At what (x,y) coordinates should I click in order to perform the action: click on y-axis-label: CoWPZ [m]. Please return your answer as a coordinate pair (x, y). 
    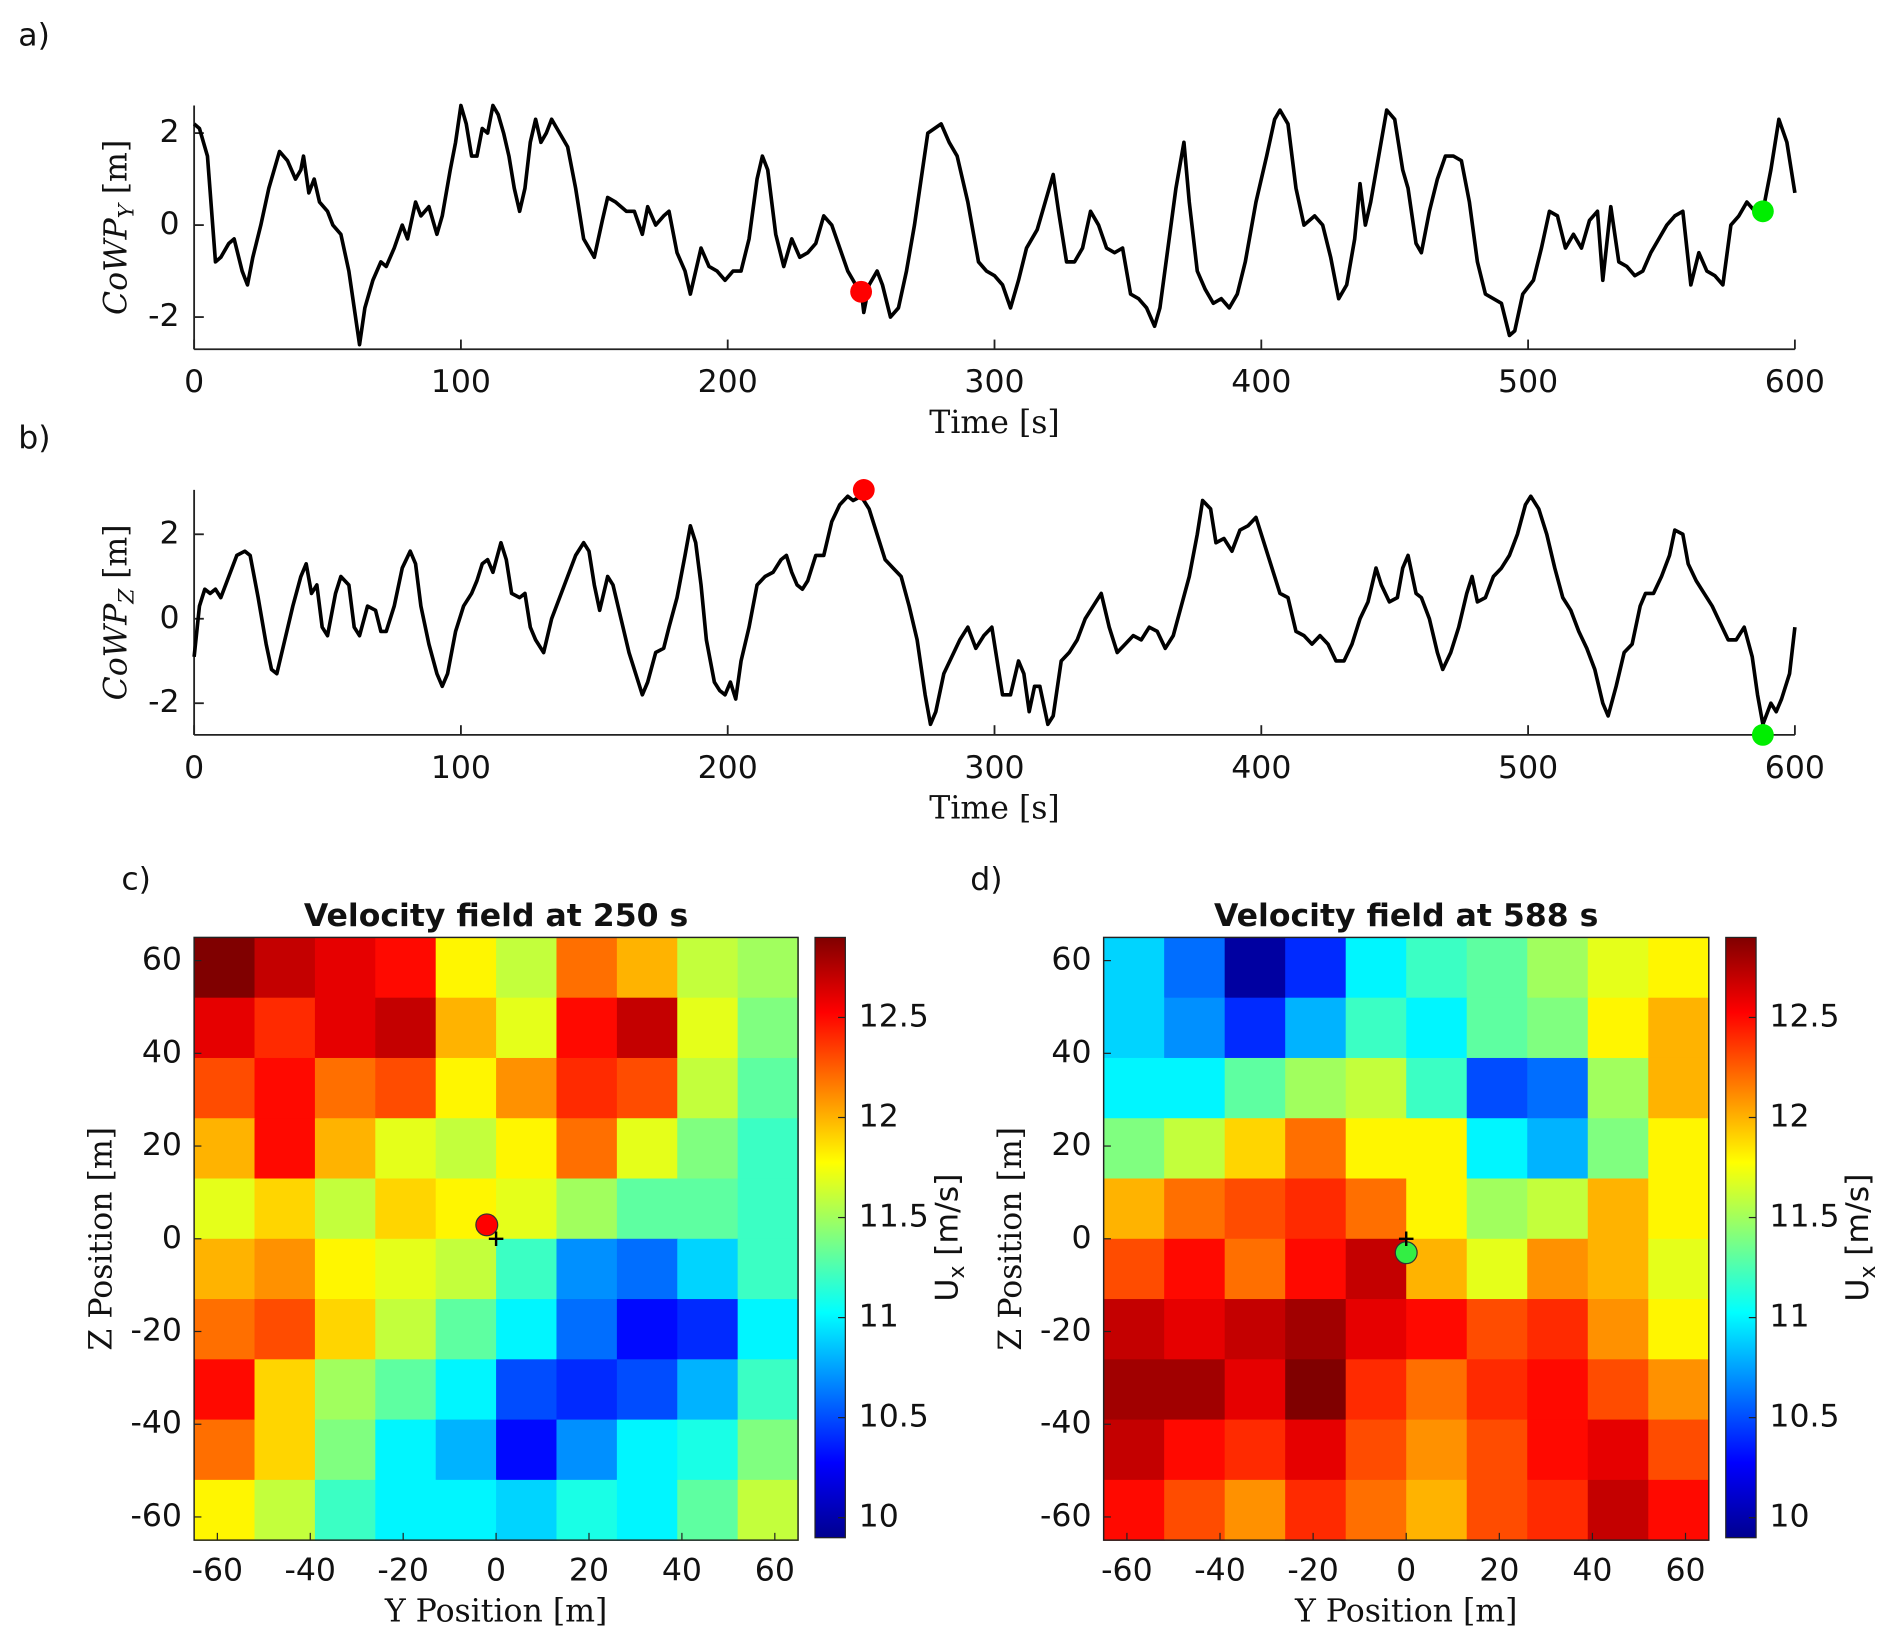
    Looking at the image, I should click on (118, 612).